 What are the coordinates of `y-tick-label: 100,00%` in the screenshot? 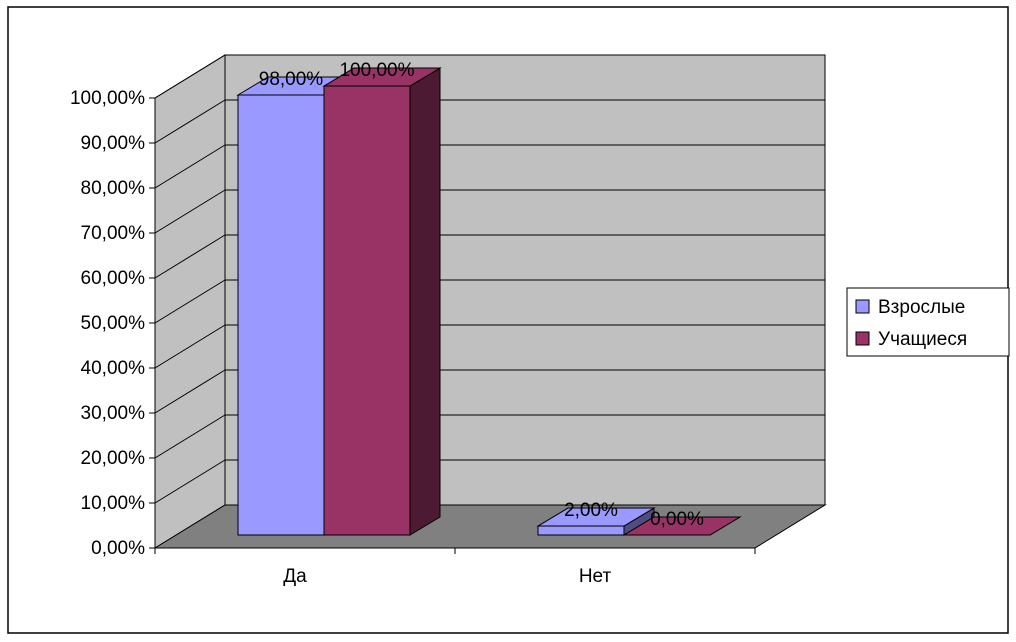 It's located at (107, 98).